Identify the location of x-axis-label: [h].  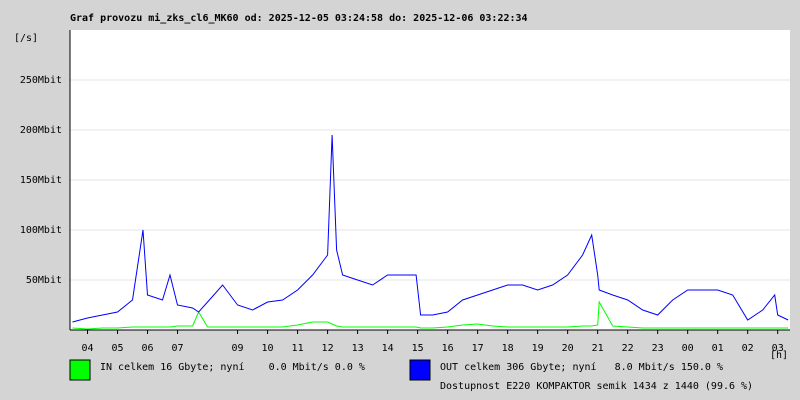
(779, 355).